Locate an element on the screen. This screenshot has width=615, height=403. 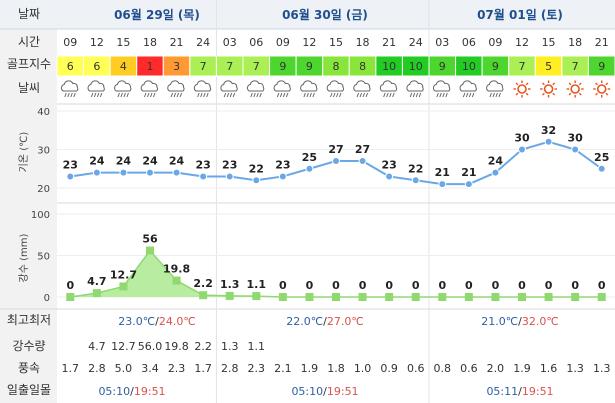
temp-tick-label: 20 is located at coordinates (43, 189).